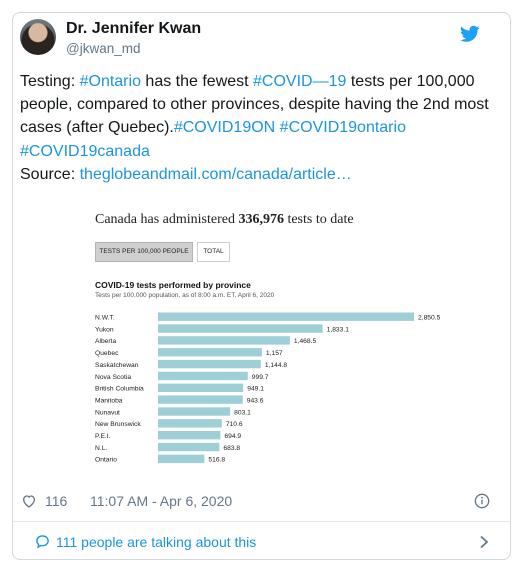 Image resolution: width=523 pixels, height=566 pixels. I want to click on value-label: 2,850.5, so click(429, 318).